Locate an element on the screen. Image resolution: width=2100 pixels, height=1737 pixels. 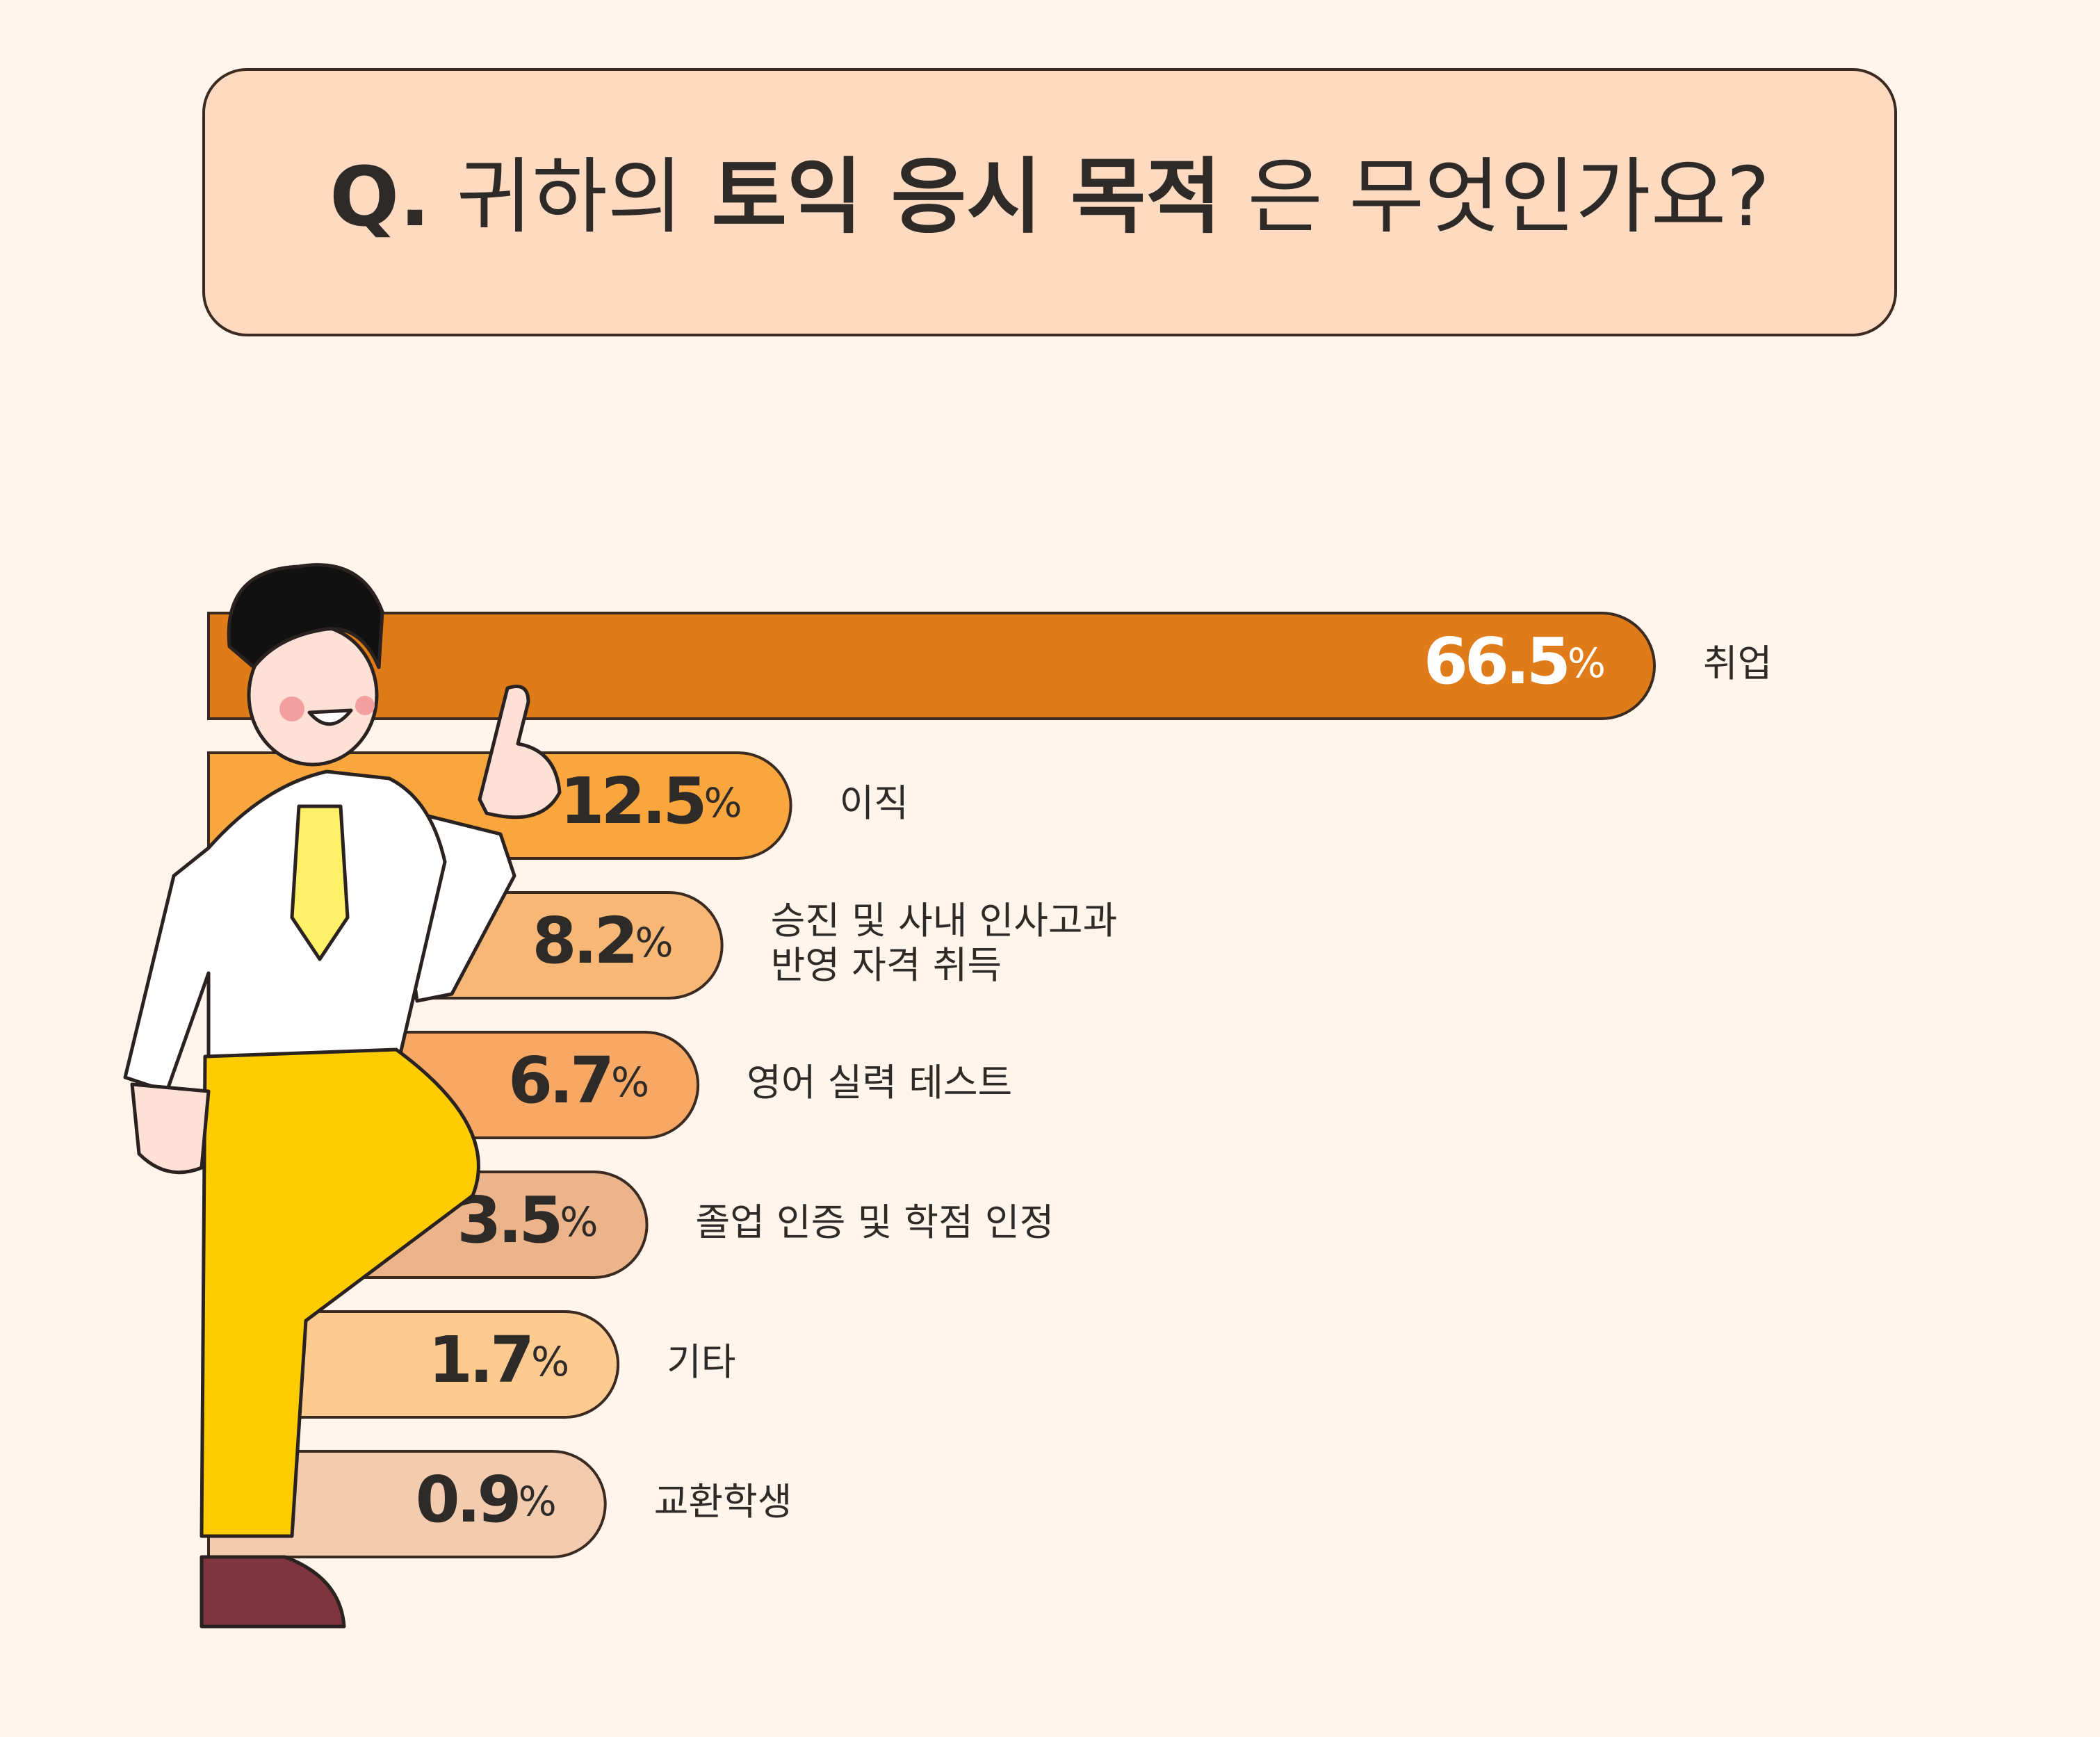
category-label: 기타 is located at coordinates (701, 1362).